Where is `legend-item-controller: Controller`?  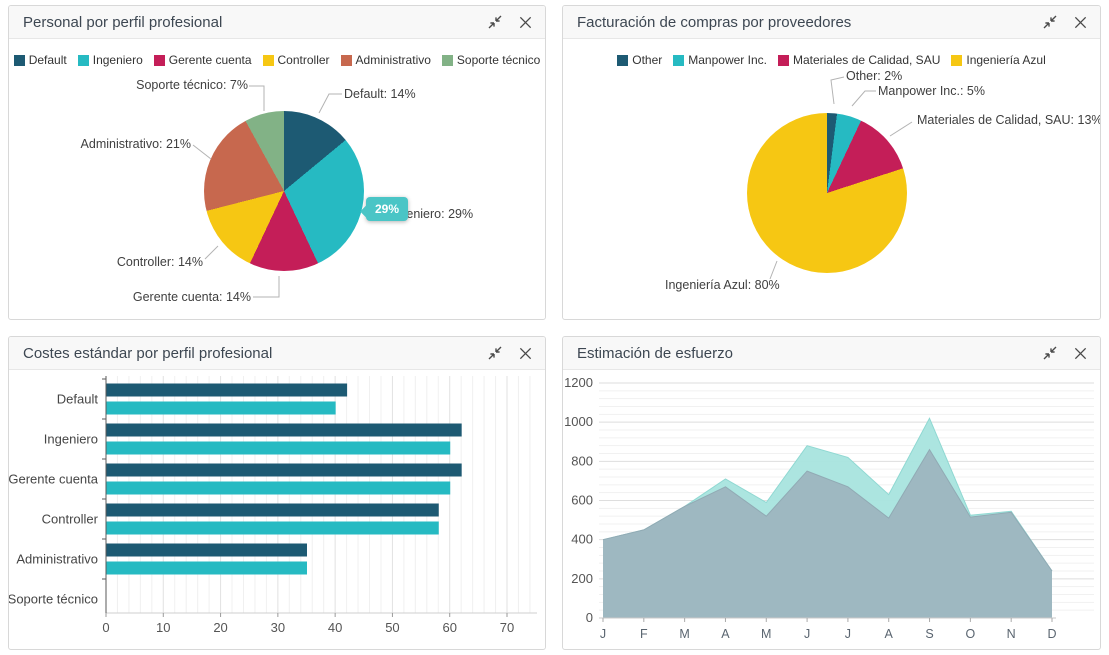
legend-item-controller: Controller is located at coordinates (296, 60).